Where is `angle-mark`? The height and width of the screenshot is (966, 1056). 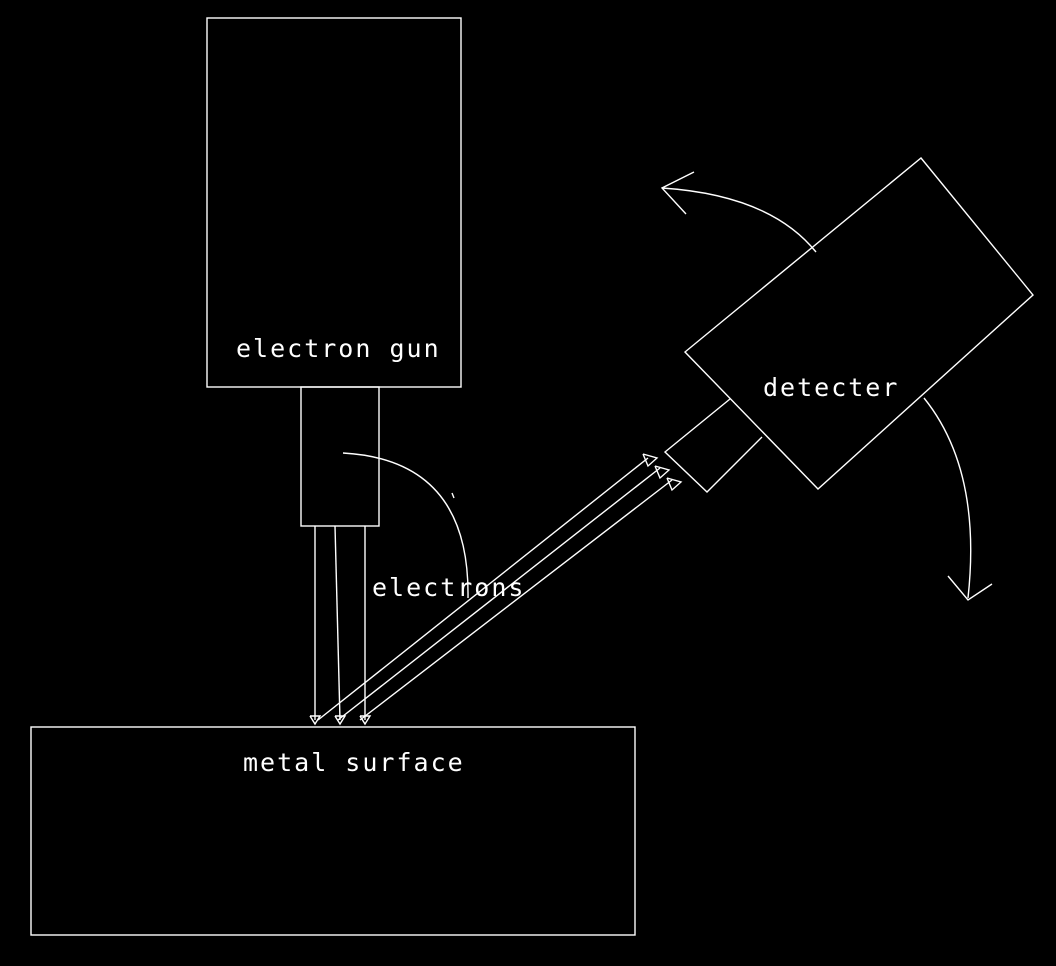
angle-mark is located at coordinates (453, 495).